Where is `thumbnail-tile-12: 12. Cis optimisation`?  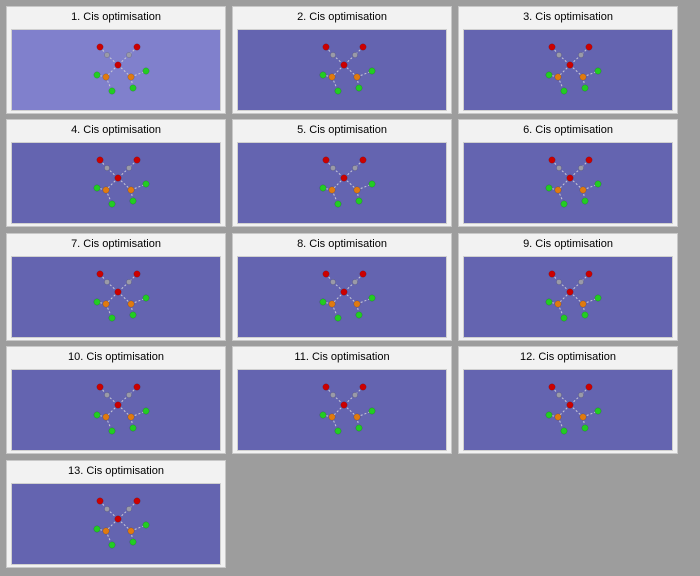 thumbnail-tile-12: 12. Cis optimisation is located at coordinates (568, 400).